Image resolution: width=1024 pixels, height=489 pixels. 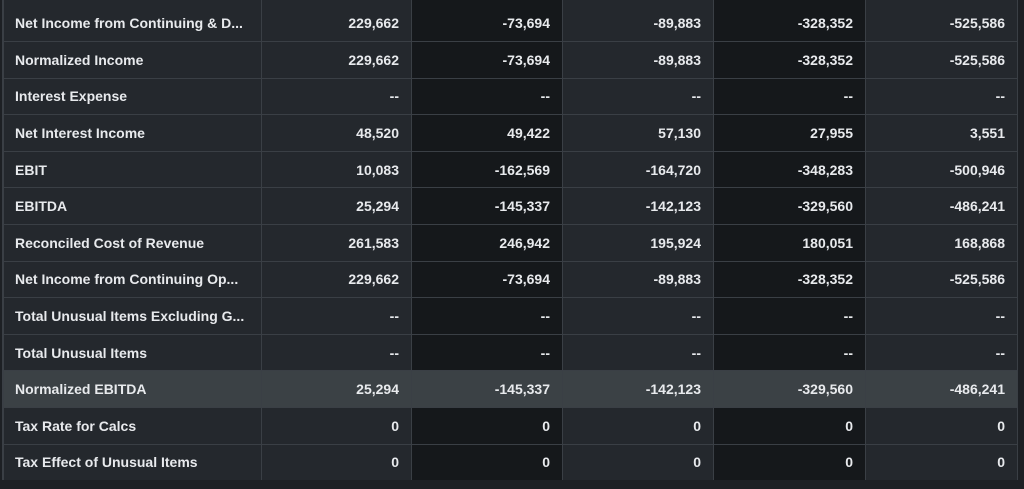 I want to click on row-value-col-3: -164,720, so click(x=638, y=169).